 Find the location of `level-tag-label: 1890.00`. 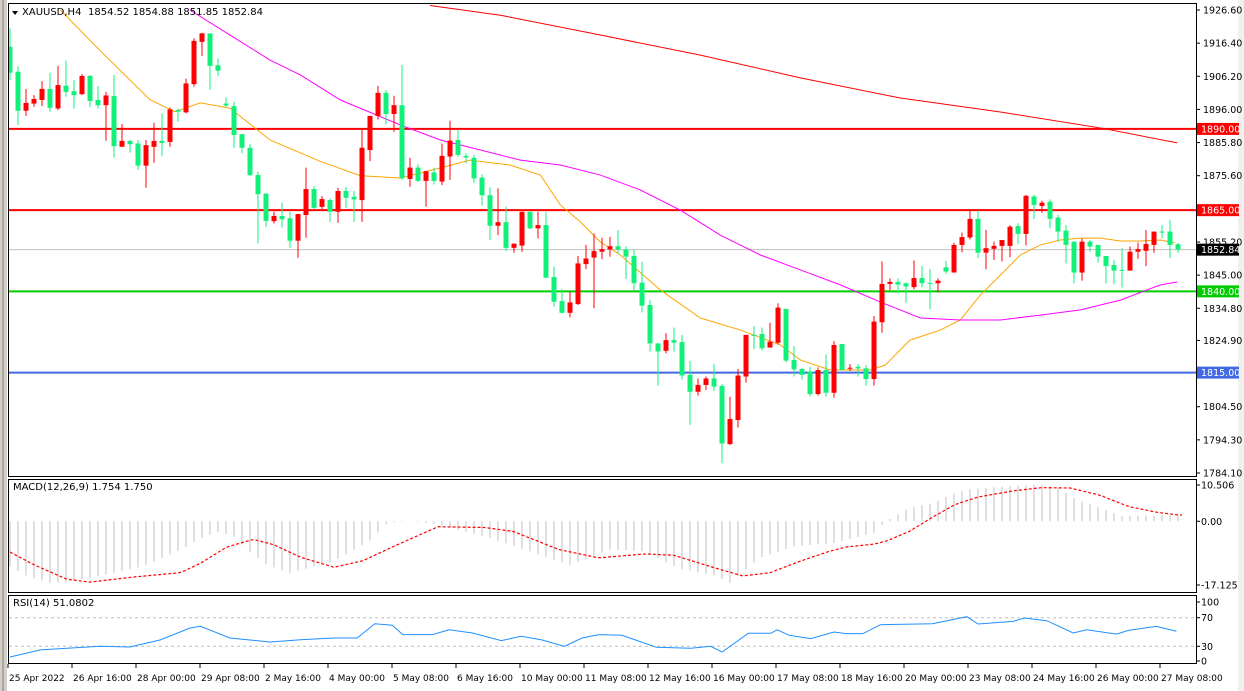

level-tag-label: 1890.00 is located at coordinates (1220, 129).